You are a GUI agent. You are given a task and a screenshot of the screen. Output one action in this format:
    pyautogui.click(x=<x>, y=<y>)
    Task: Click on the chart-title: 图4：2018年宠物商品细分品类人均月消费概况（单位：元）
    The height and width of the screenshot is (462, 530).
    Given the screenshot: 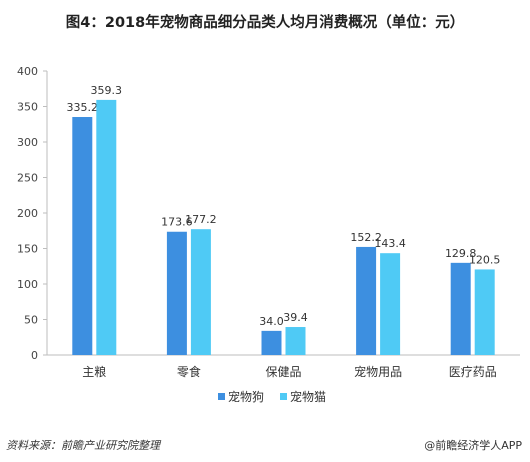 What is the action you would take?
    pyautogui.click(x=265, y=23)
    